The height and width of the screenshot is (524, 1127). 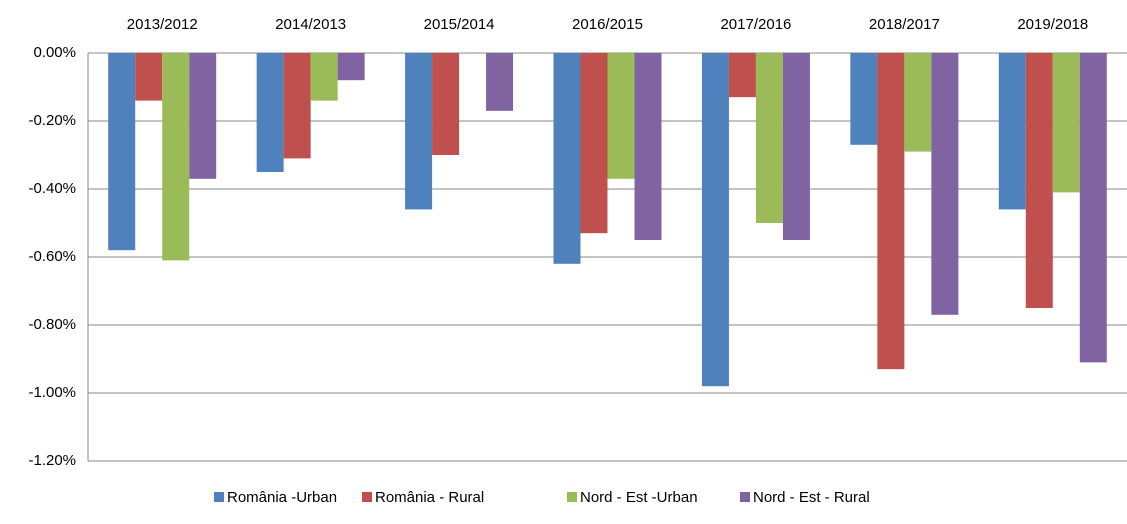 What do you see at coordinates (52, 324) in the screenshot?
I see `y-tick-label: -0.80%` at bounding box center [52, 324].